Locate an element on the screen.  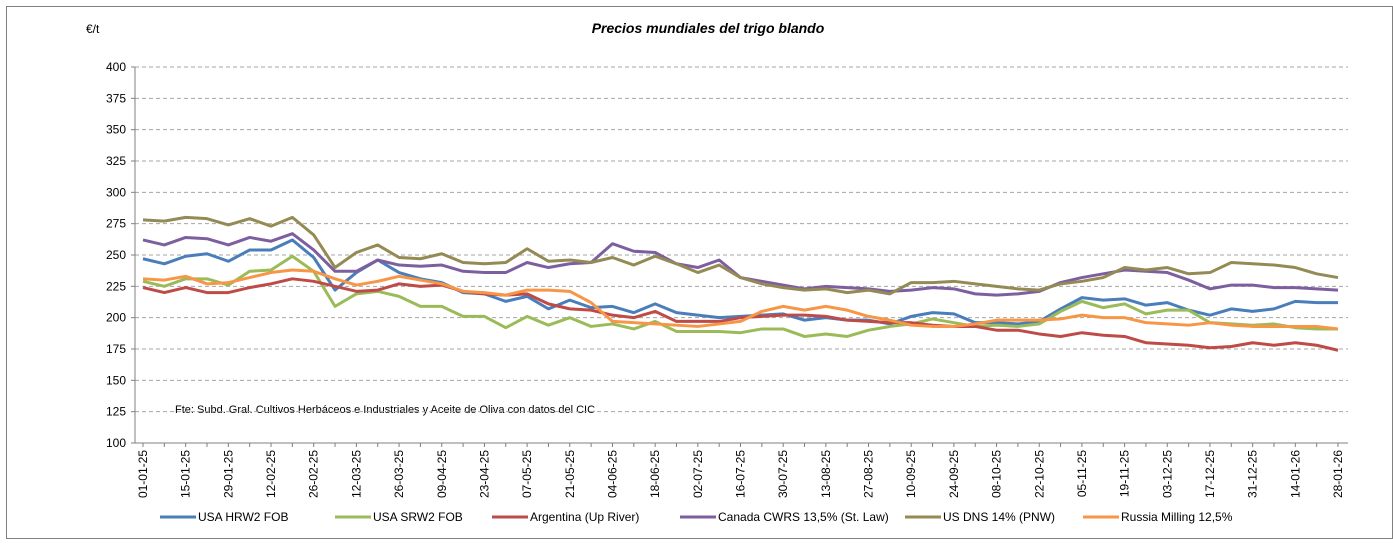
y-tick-label: 100 is located at coordinates (116, 443).